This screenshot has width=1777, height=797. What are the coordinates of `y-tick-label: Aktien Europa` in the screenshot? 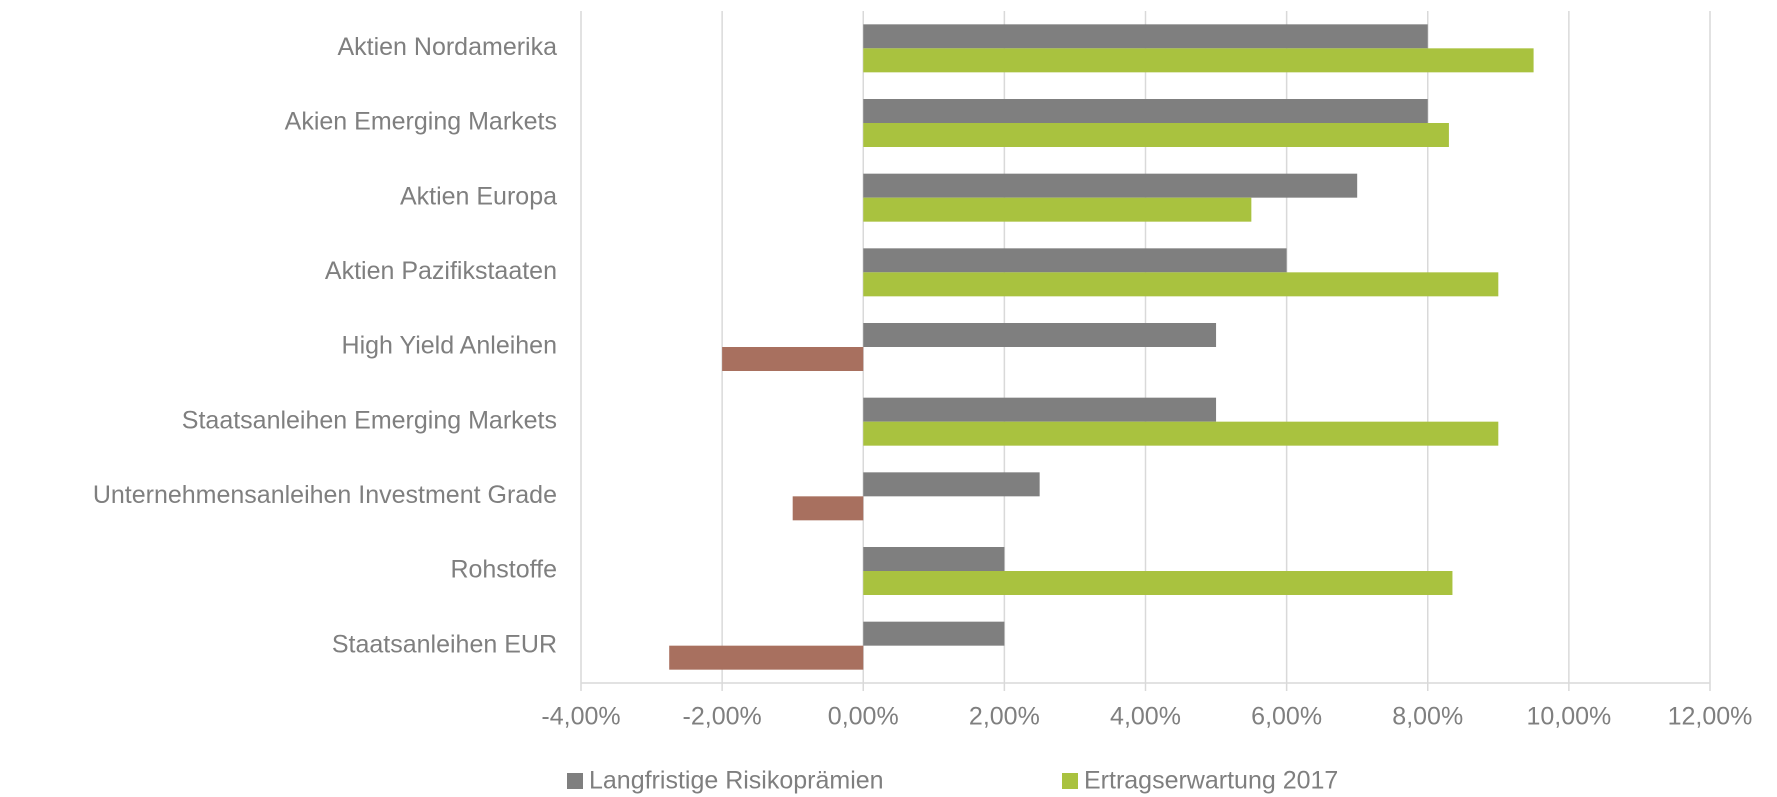 It's located at (478, 196).